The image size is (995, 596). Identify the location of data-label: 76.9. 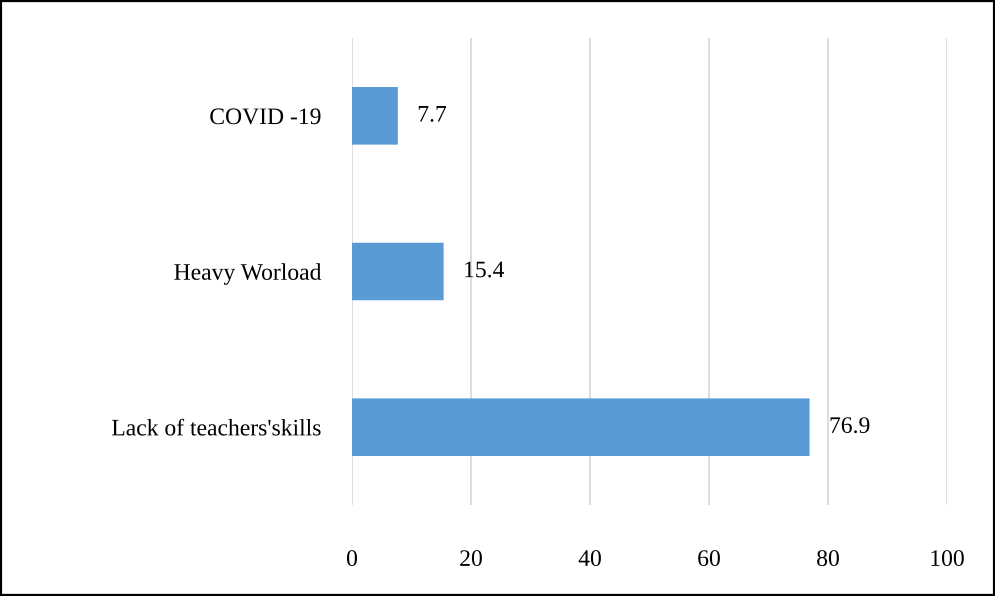
(850, 425).